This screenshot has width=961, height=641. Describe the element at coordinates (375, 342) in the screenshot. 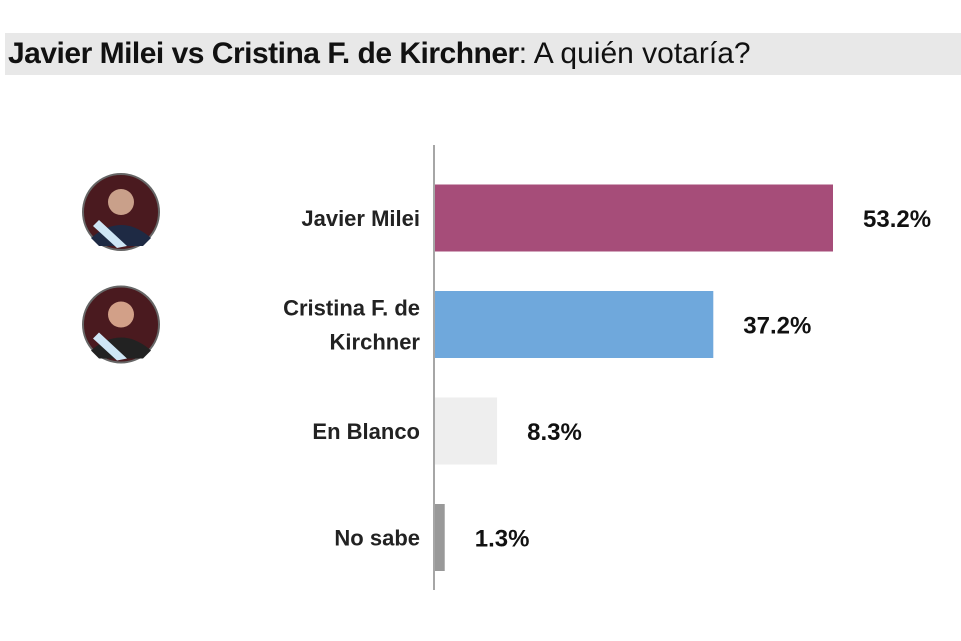

I see `category-label: Kirchner` at that location.